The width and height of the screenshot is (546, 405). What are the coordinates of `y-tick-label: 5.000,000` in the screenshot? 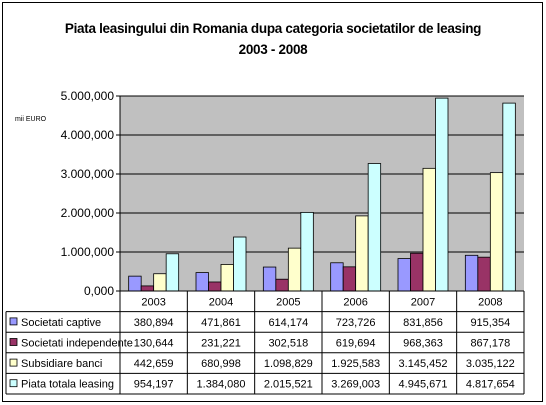 It's located at (88, 96).